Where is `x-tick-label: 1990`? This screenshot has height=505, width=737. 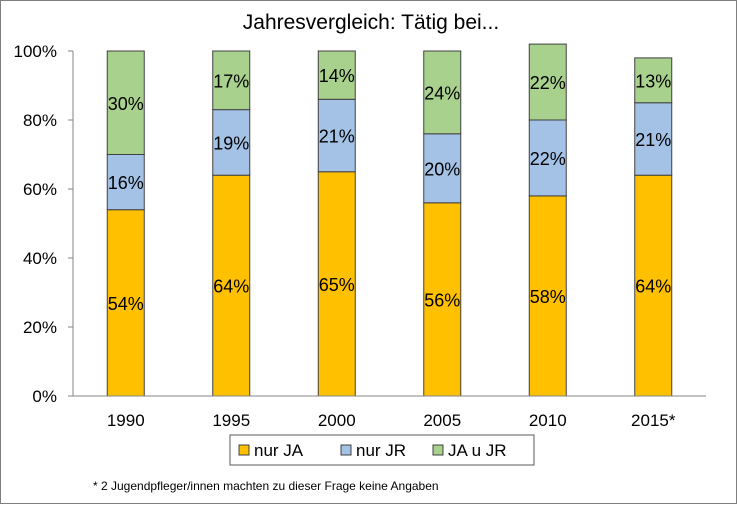
x-tick-label: 1990 is located at coordinates (126, 420).